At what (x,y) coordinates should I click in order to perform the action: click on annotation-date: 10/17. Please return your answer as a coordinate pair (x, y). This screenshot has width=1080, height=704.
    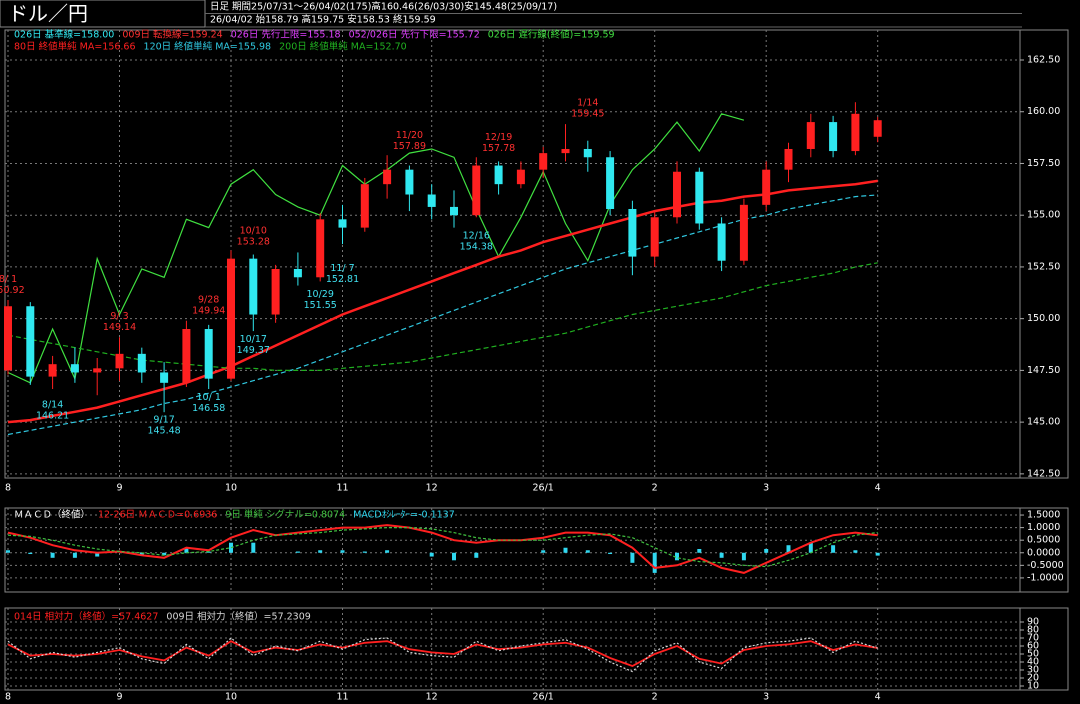
    Looking at the image, I should click on (253, 339).